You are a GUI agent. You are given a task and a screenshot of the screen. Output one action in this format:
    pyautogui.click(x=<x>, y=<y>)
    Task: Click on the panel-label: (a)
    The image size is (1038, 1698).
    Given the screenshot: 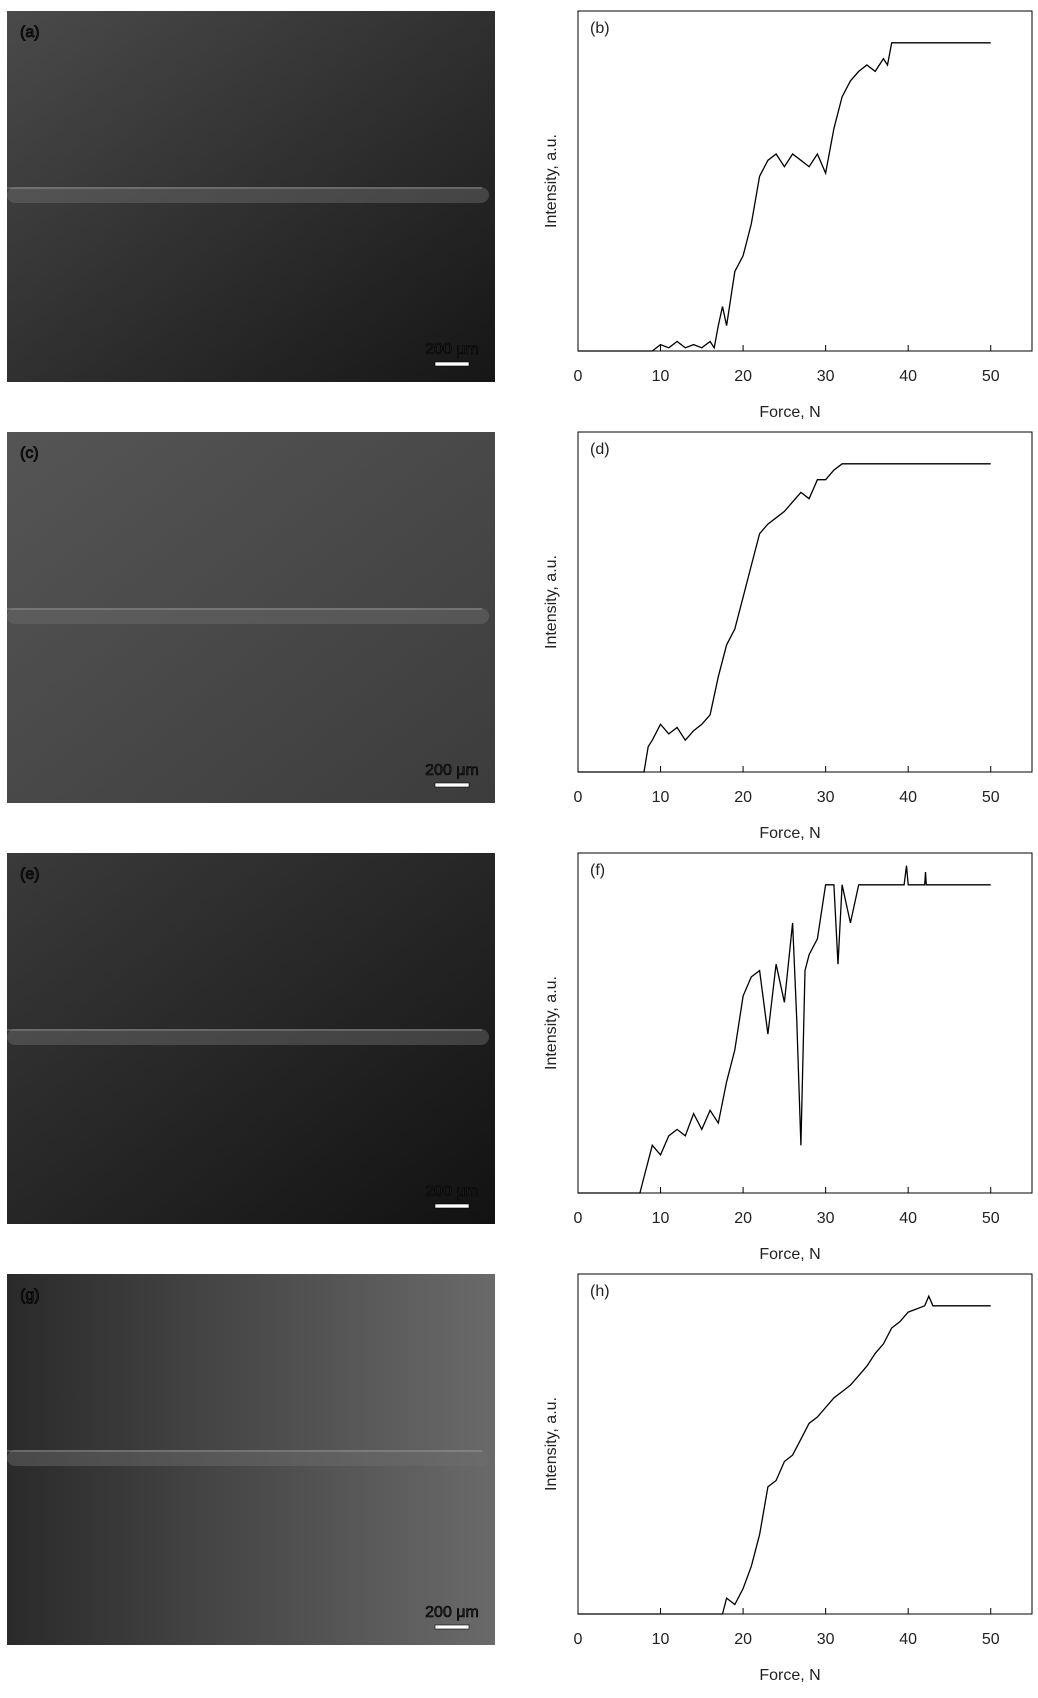 What is the action you would take?
    pyautogui.click(x=30, y=32)
    